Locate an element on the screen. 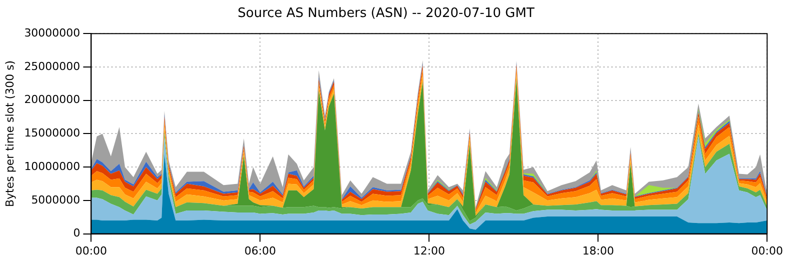 The width and height of the screenshot is (786, 261). x-tick-label: 12:00 is located at coordinates (429, 251).